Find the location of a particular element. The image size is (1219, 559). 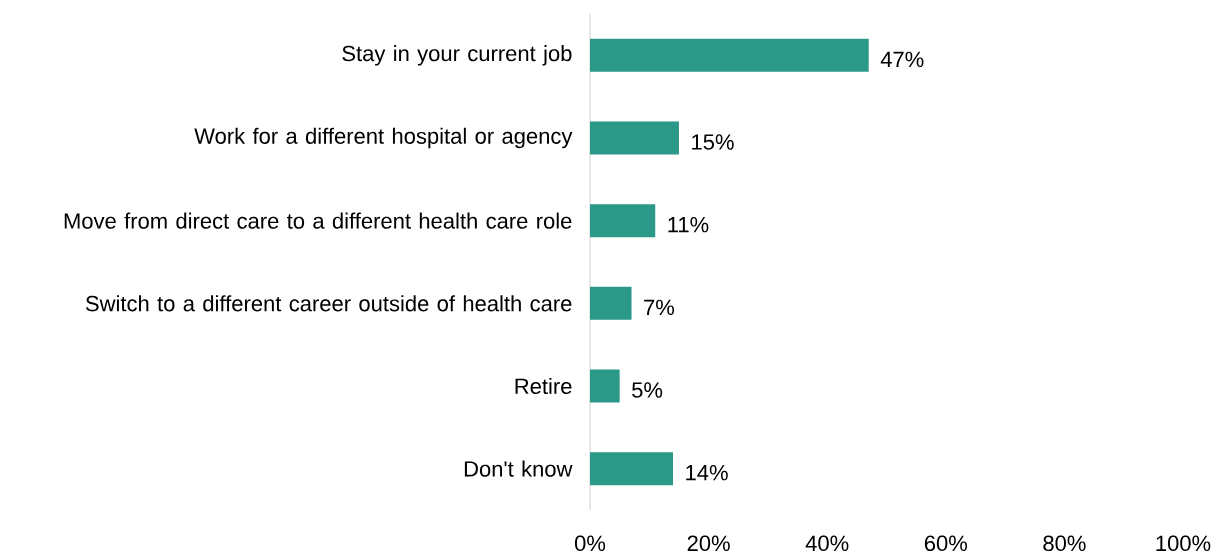

data-label: 47% is located at coordinates (902, 59).